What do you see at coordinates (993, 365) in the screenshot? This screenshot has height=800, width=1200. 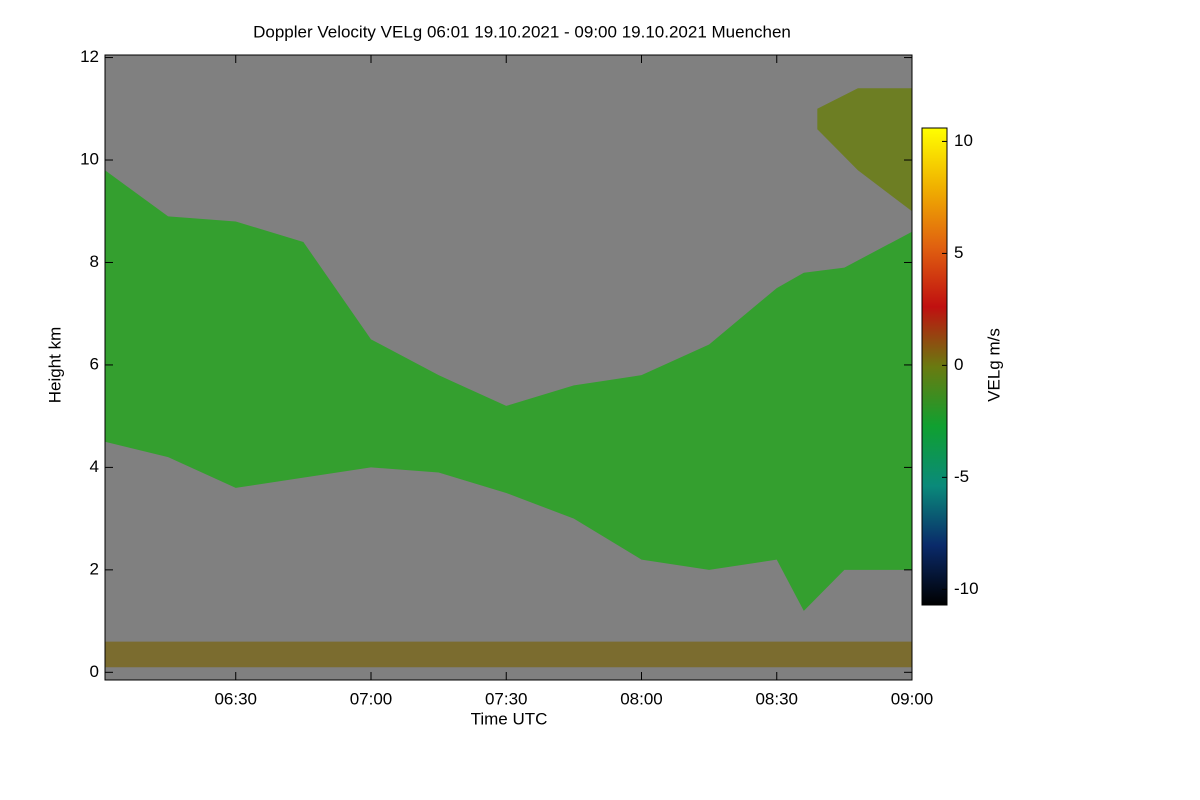 I see `colorbar-label: VELg m/s` at bounding box center [993, 365].